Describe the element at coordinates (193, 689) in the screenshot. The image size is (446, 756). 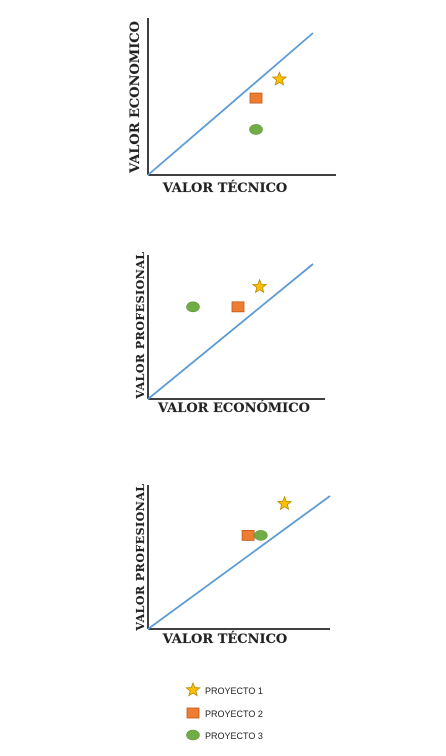
I see `star-icon` at that location.